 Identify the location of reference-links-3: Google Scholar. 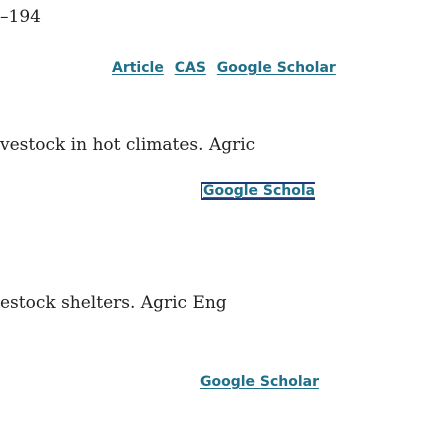
(259, 382).